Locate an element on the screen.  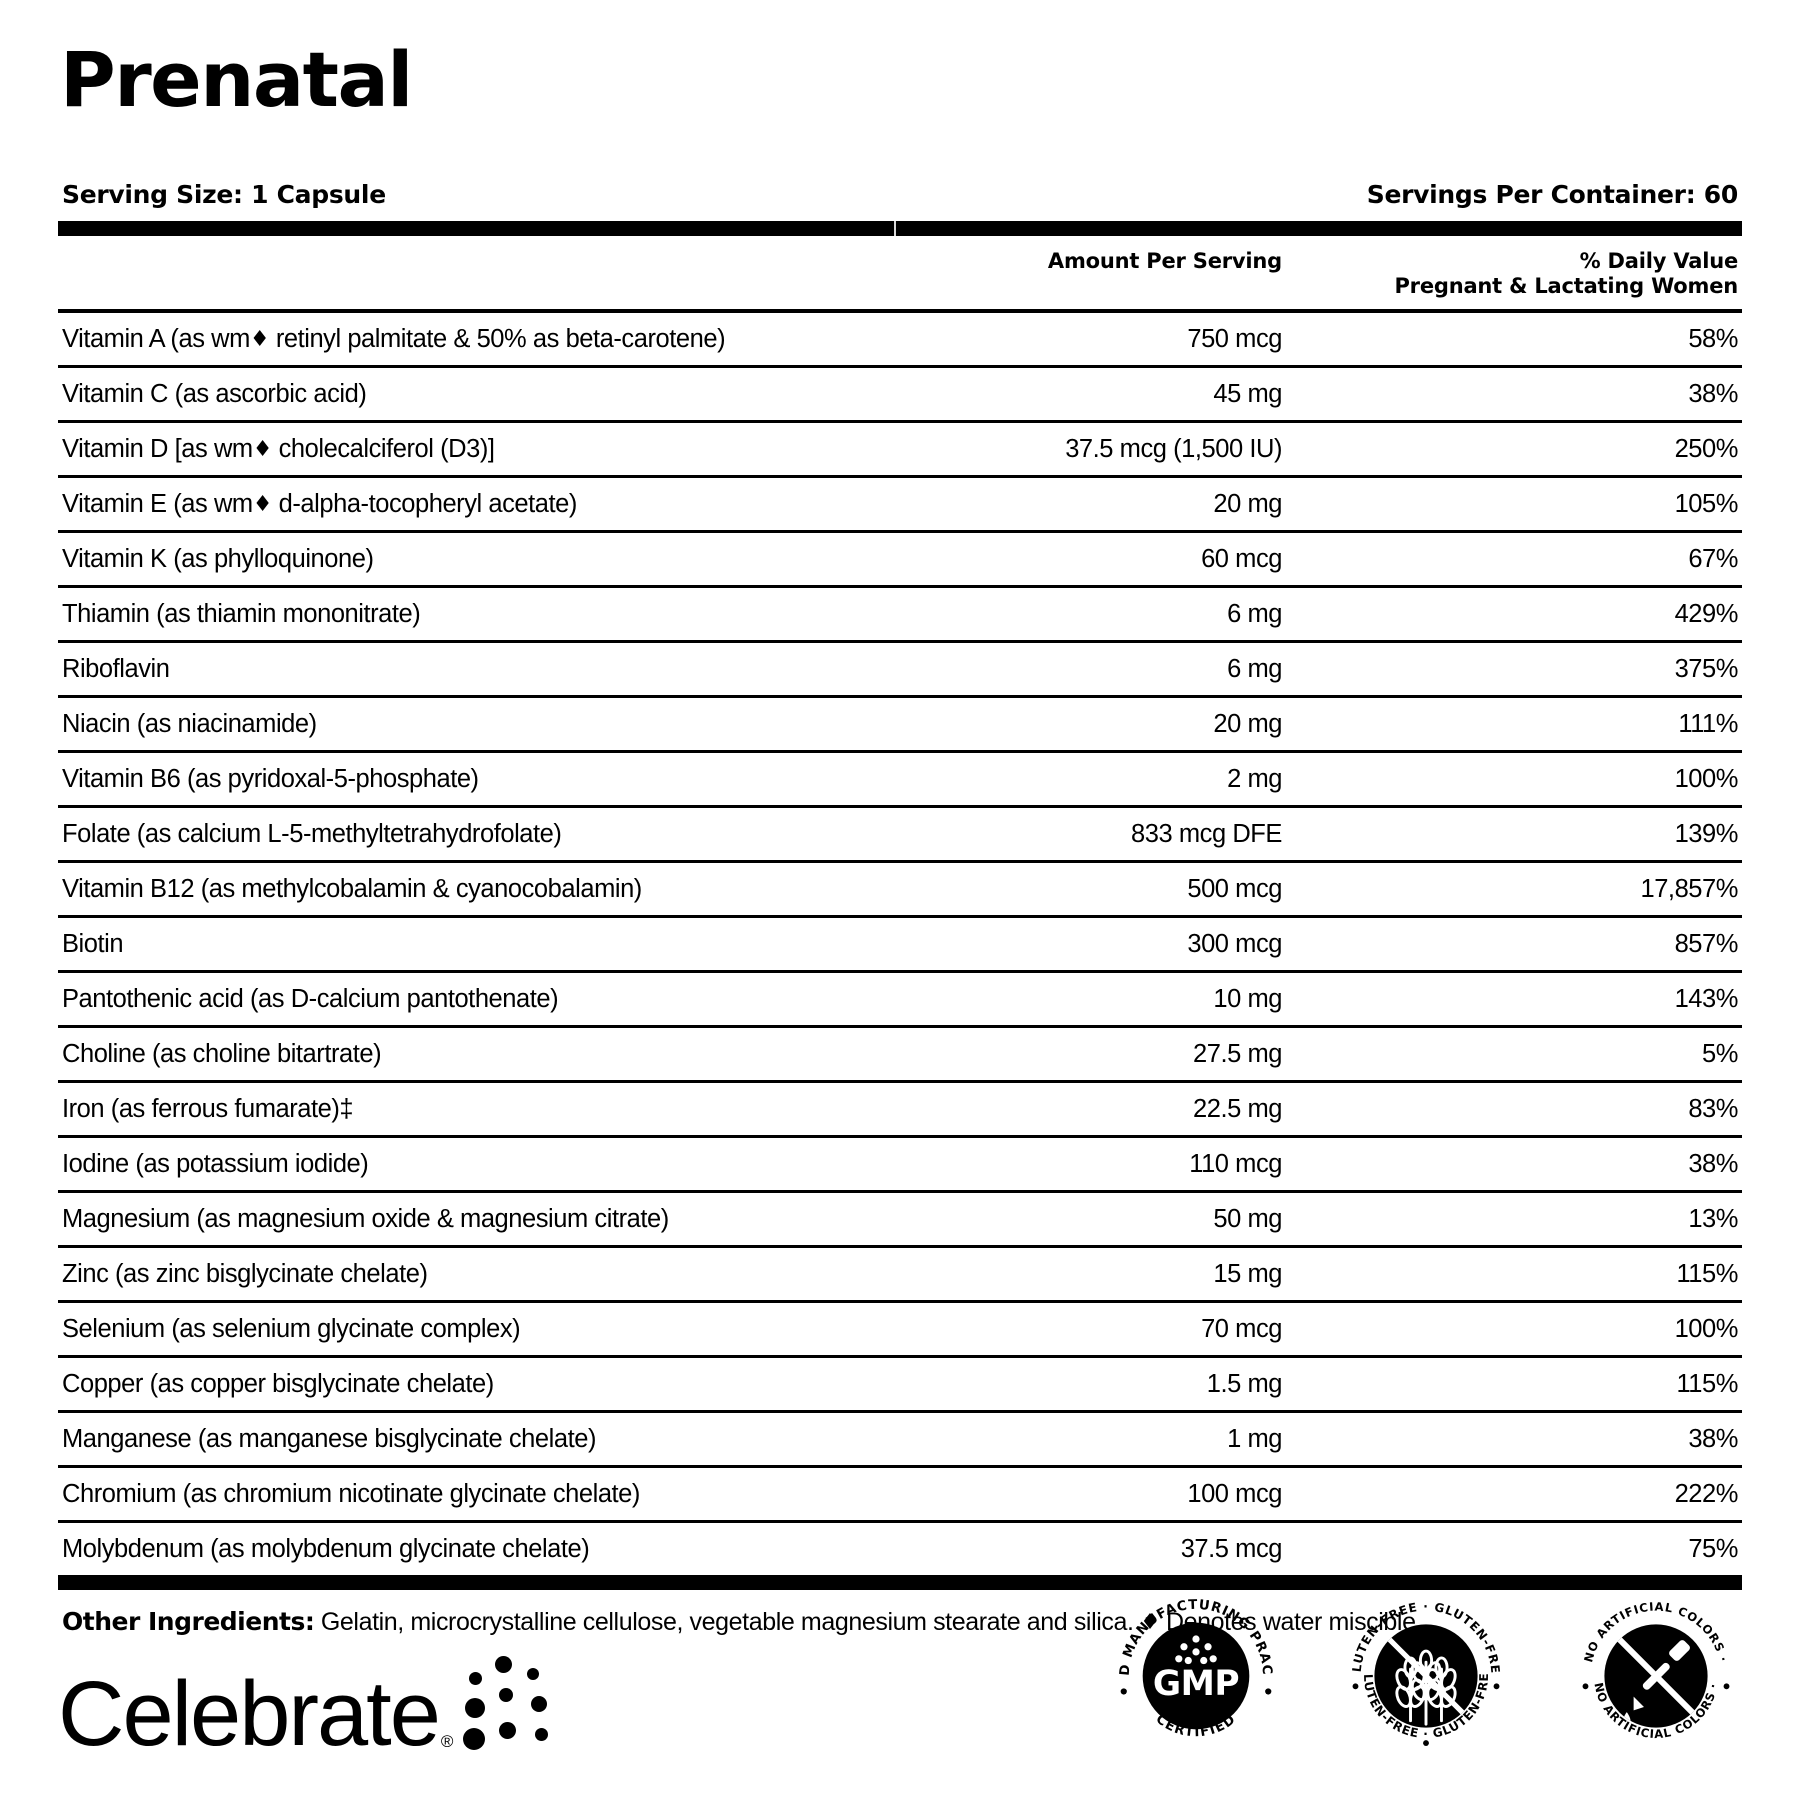
nutrient-amount: 37.5 mcg (1,500 IU) is located at coordinates (1173, 448).